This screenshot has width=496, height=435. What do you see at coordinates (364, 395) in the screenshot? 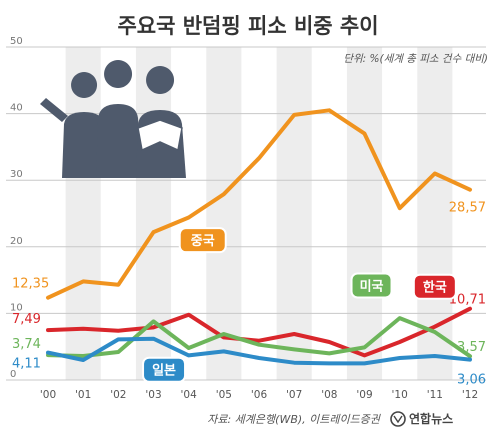
I see `x-tick-label: '09` at bounding box center [364, 395].